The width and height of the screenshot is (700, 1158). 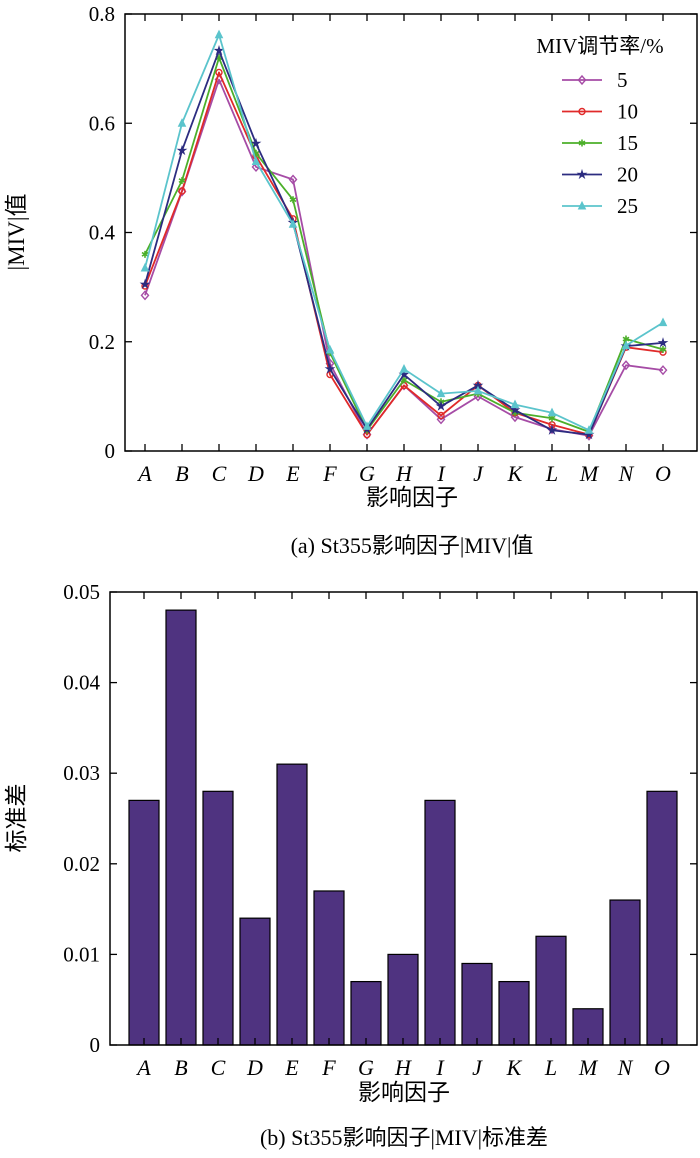 What do you see at coordinates (663, 322) in the screenshot?
I see `data-point-25-o` at bounding box center [663, 322].